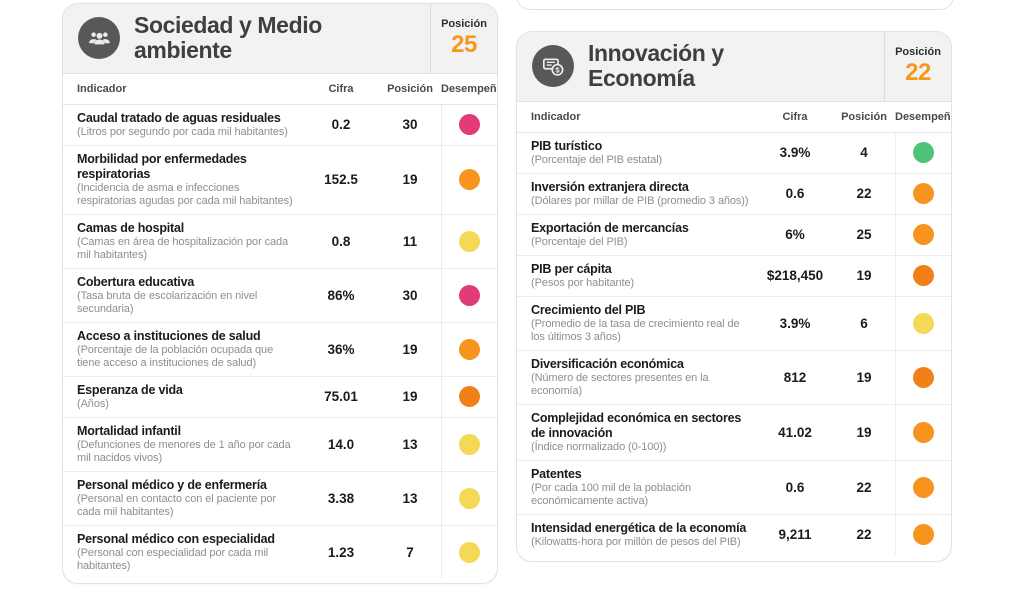  Describe the element at coordinates (410, 444) in the screenshot. I see `position-cell: 13` at that location.